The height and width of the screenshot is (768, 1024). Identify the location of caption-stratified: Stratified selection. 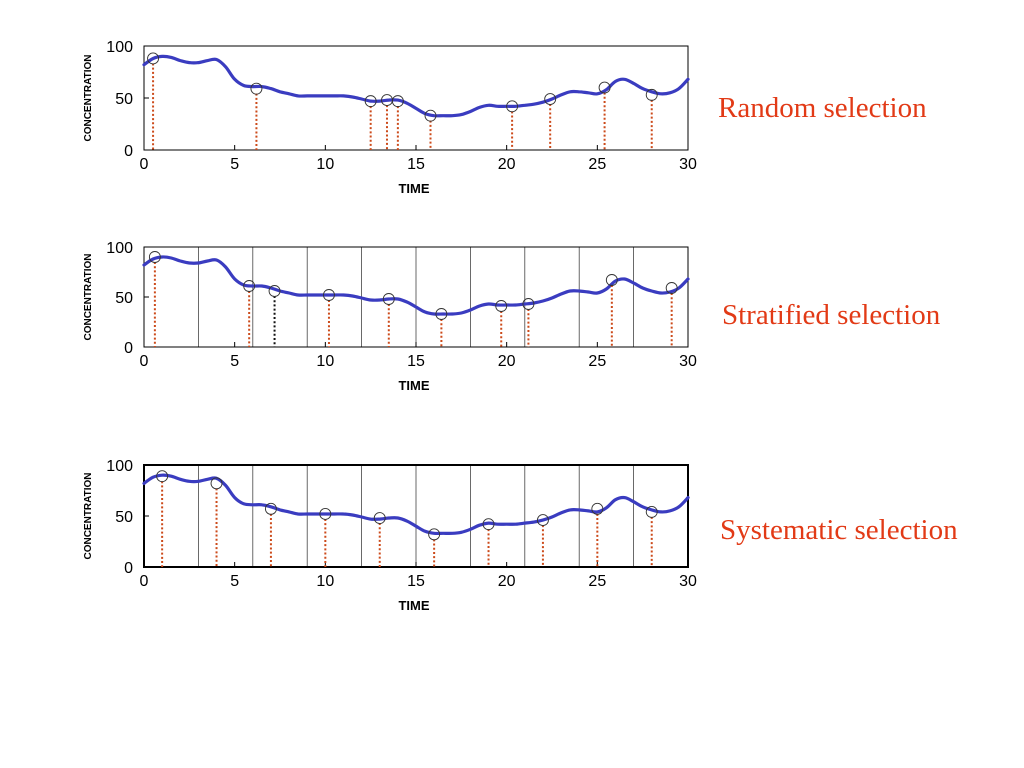
(831, 315).